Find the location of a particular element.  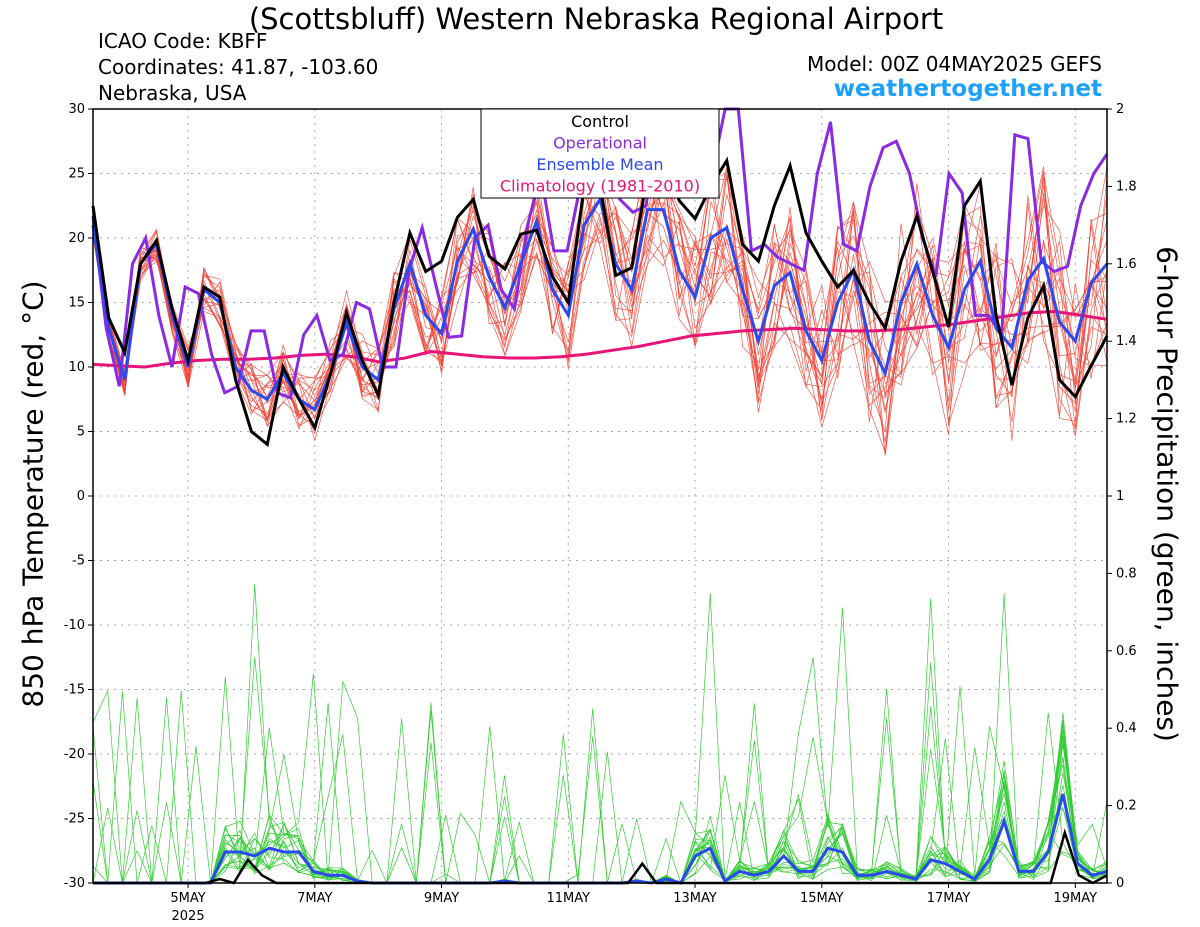

y-tick-label-left: 0 is located at coordinates (81, 496).